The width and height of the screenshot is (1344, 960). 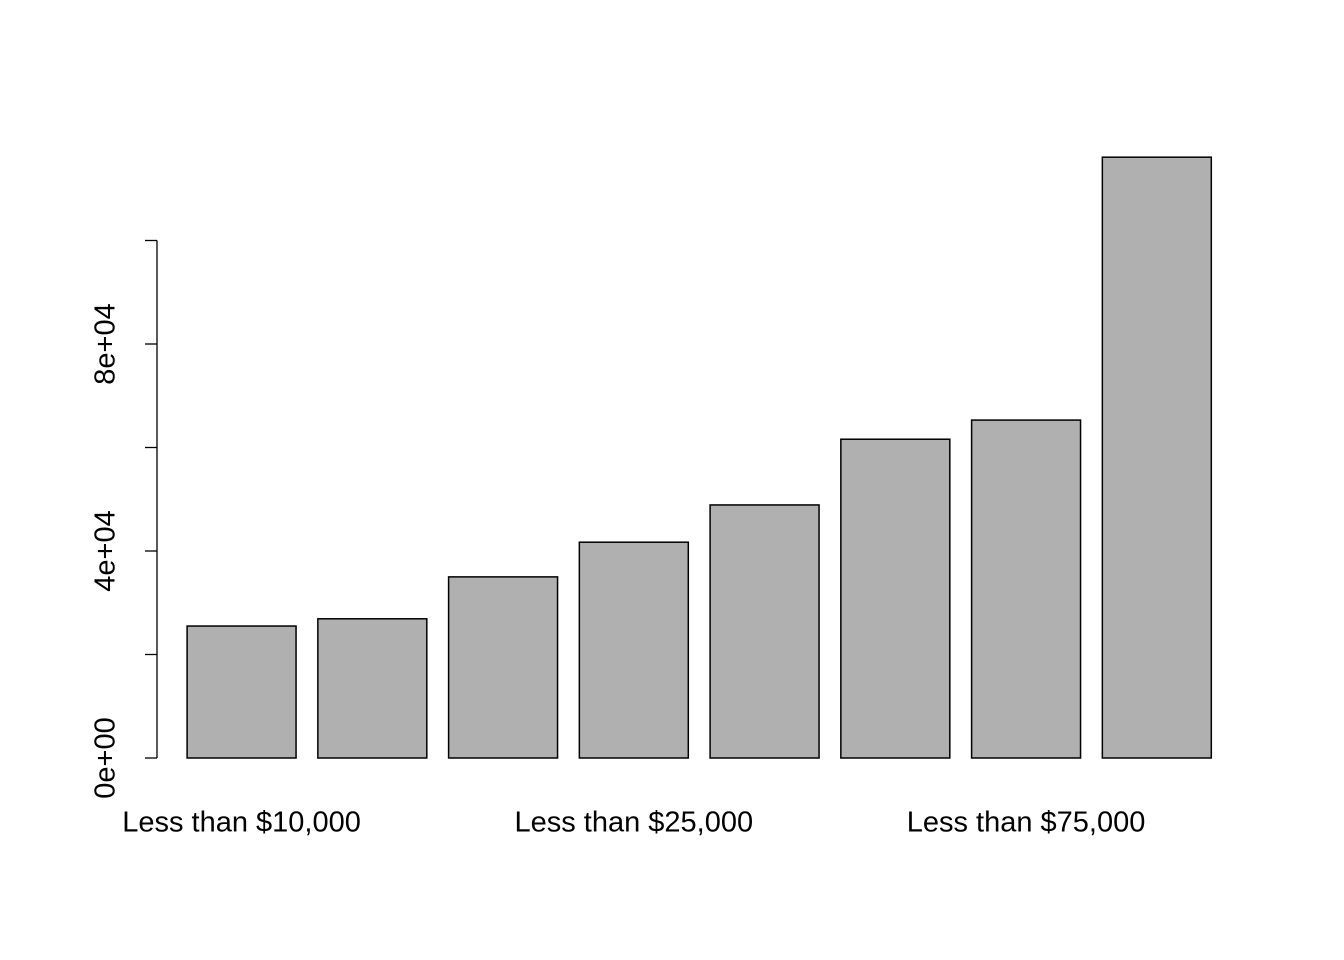 I want to click on x-tick-label: Less than $10,000, so click(x=241, y=823).